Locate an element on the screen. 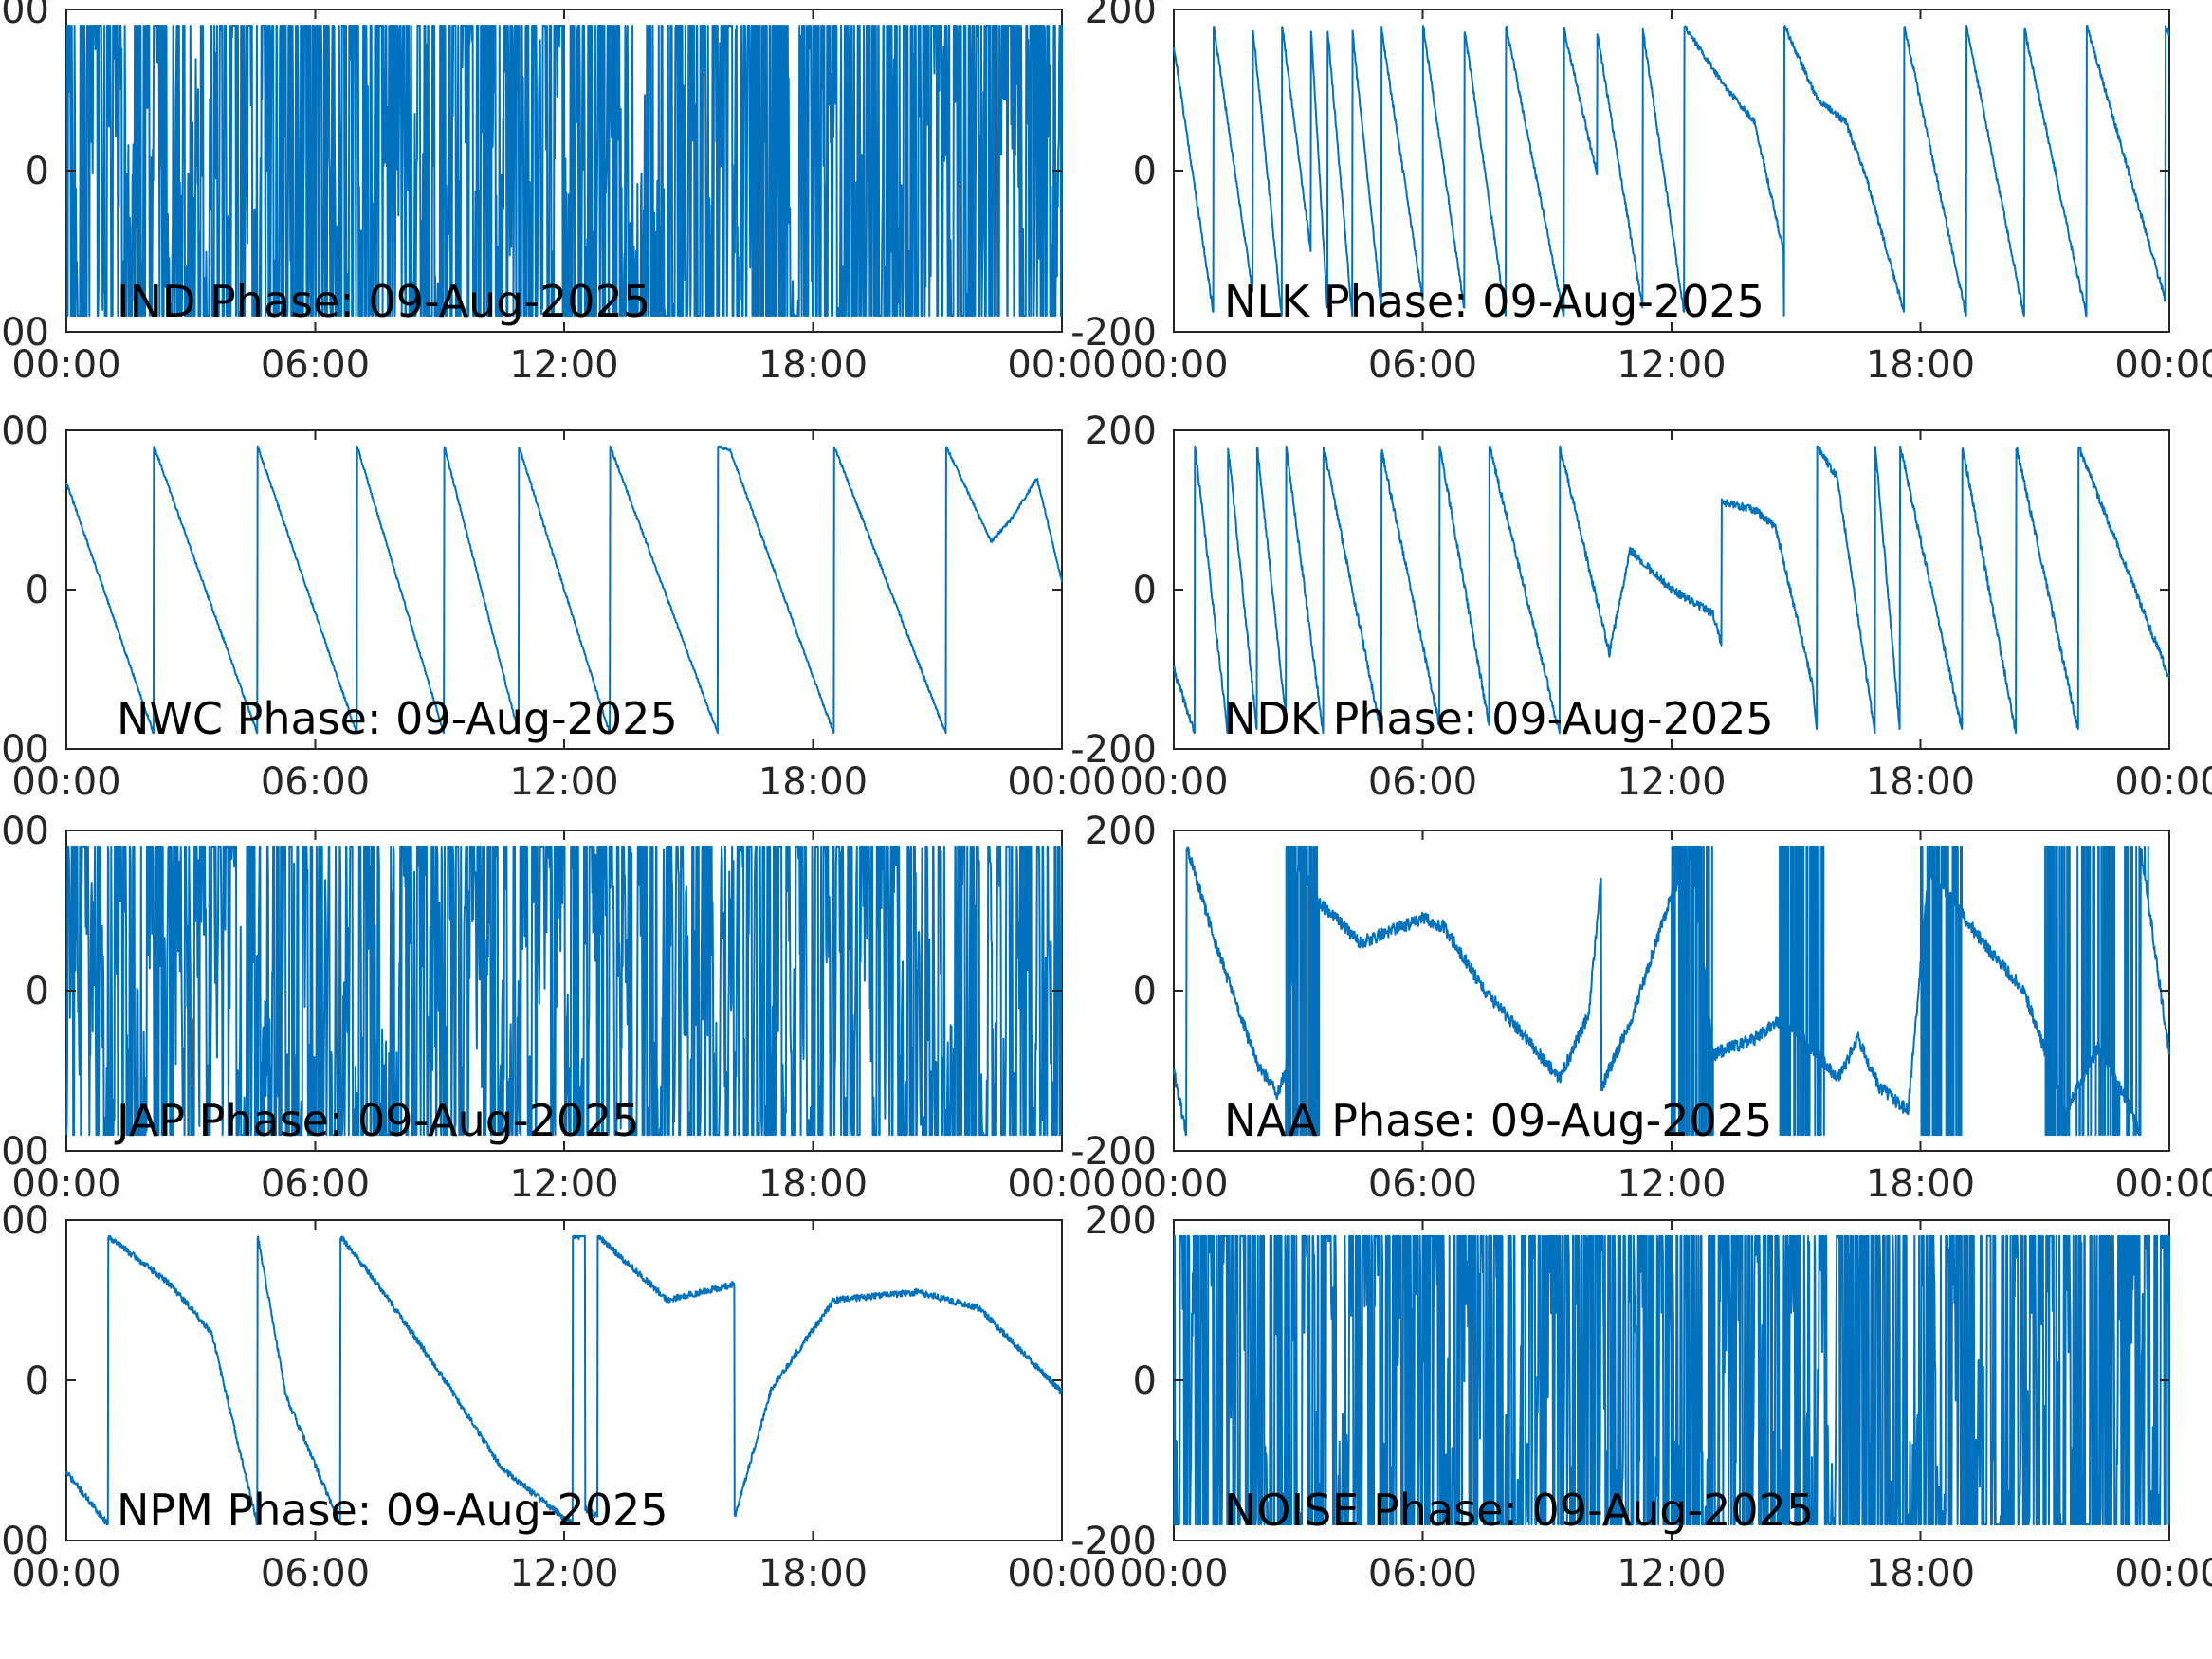 This screenshot has width=2212, height=1659. panel-title: NOISE Phase: 09-Aug-2025 is located at coordinates (1519, 1510).